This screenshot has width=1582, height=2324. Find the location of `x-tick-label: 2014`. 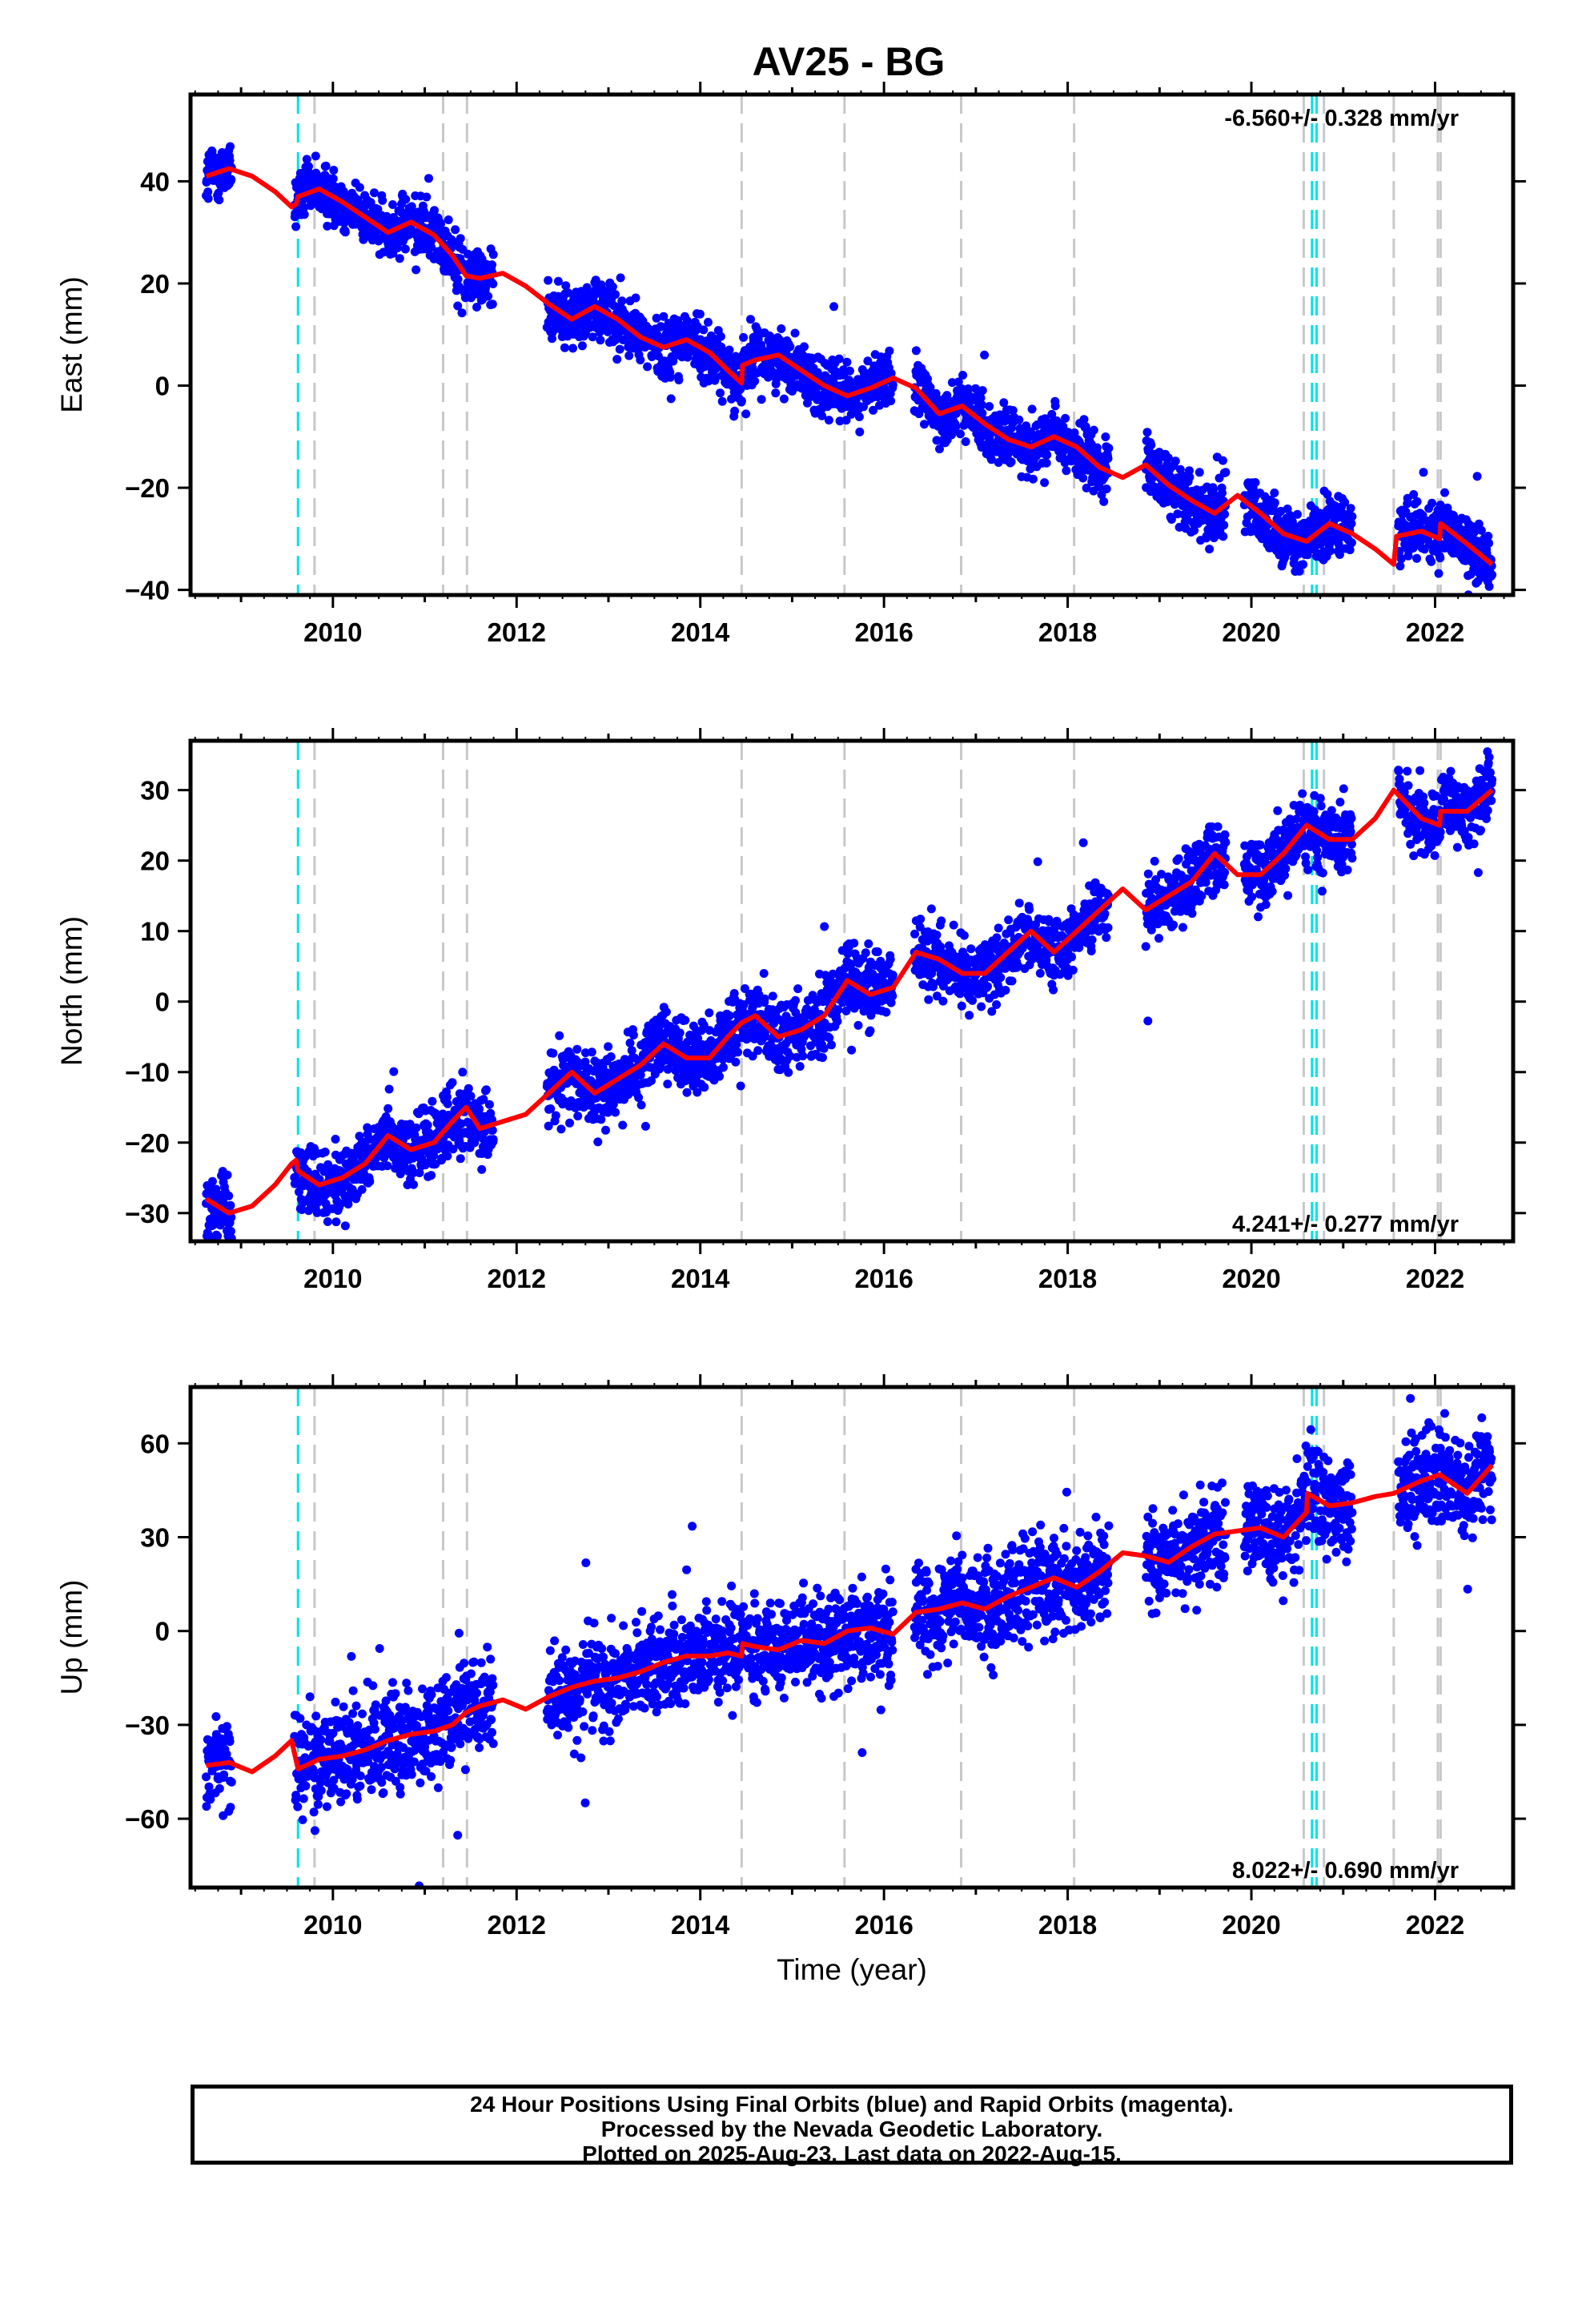

x-tick-label: 2014 is located at coordinates (700, 632).